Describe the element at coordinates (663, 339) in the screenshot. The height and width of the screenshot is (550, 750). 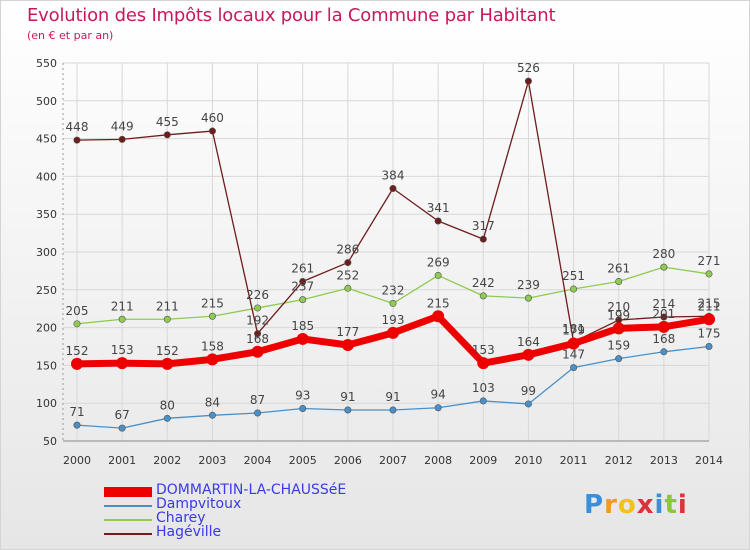
I see `data-label: 168` at that location.